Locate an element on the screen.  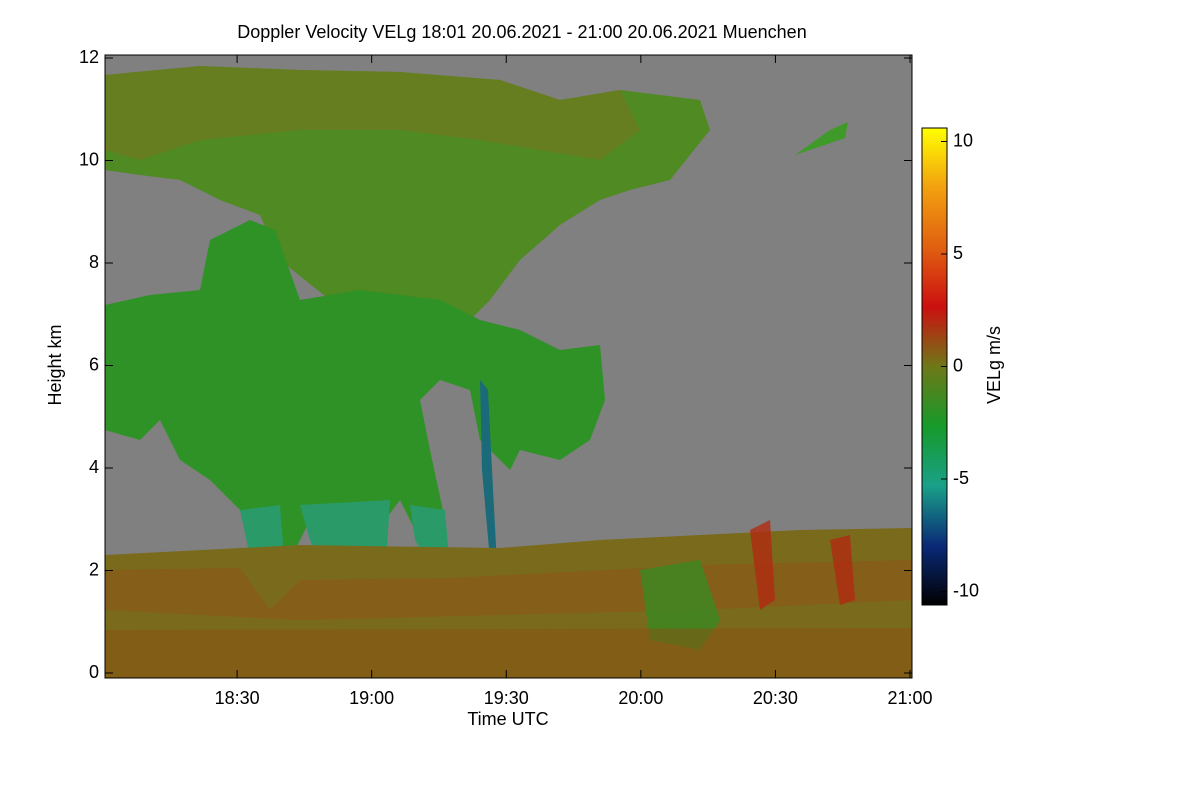
colorbar-tick-label: 5 is located at coordinates (958, 253).